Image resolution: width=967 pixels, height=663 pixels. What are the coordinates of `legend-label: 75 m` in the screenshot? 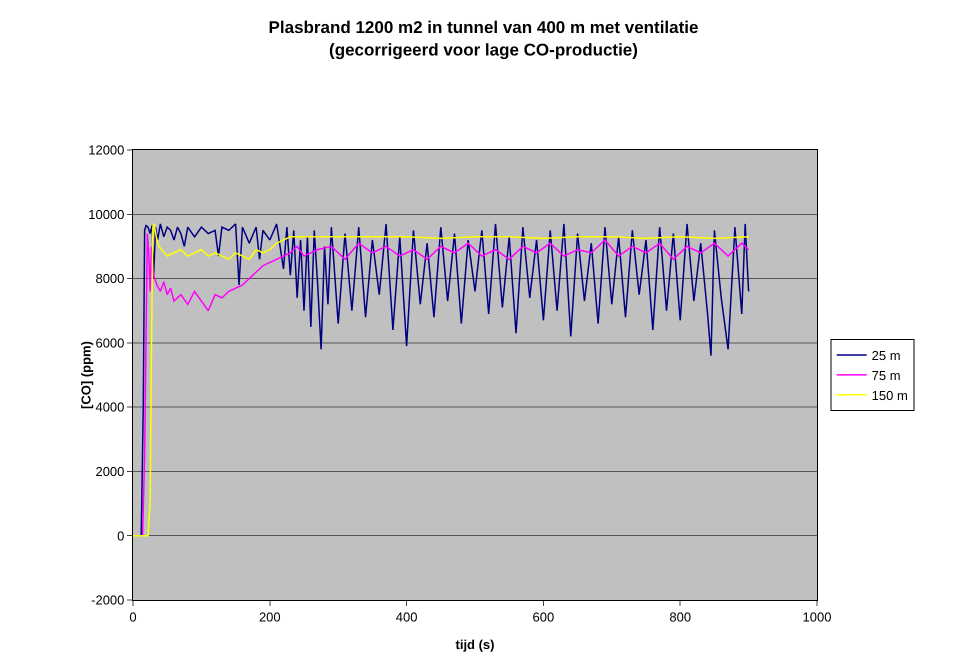 It's located at (886, 375).